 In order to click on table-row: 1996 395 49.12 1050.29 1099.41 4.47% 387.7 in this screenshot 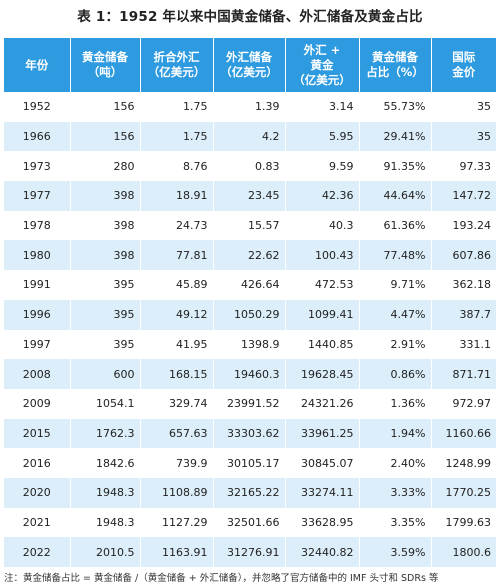, I will do `click(250, 314)`.